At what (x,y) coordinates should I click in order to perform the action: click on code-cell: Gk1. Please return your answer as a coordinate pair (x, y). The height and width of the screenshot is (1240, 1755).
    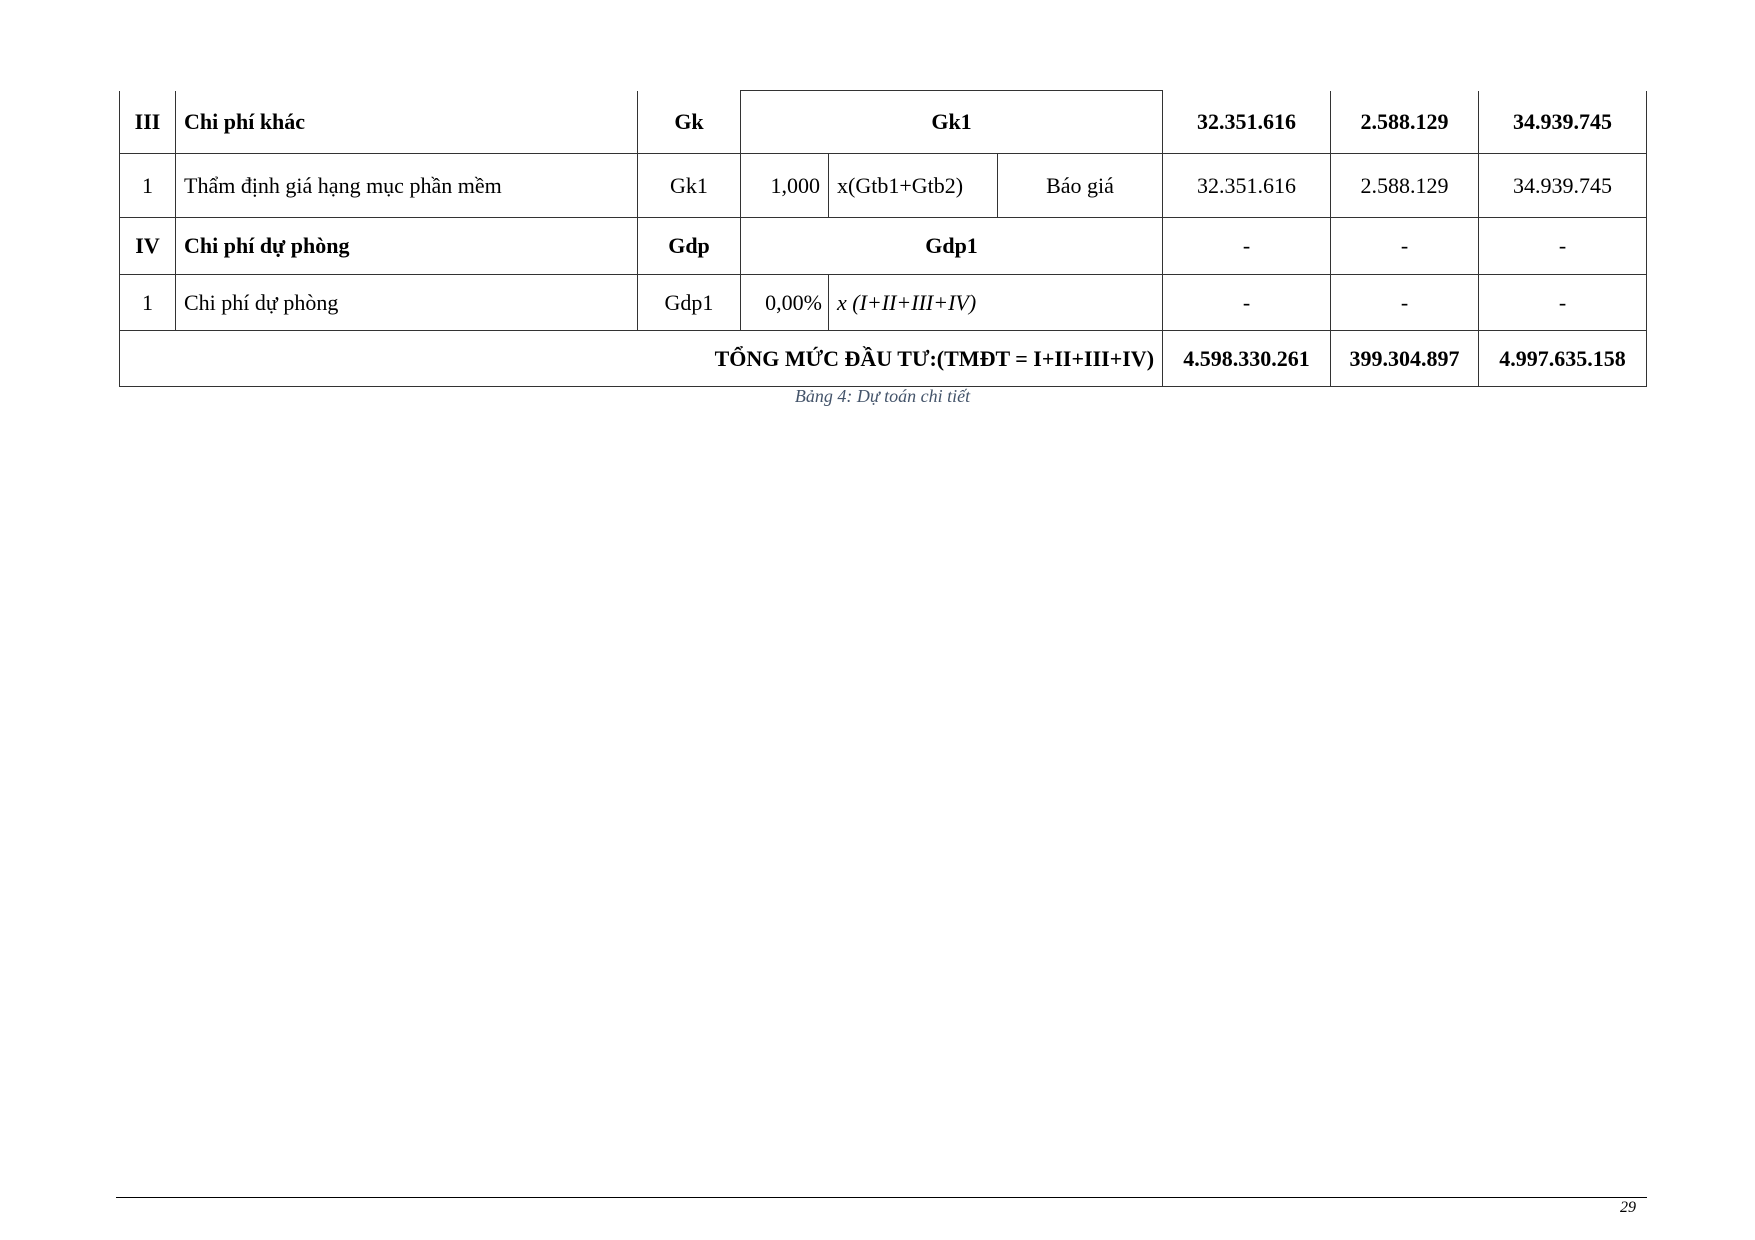
    Looking at the image, I should click on (689, 185).